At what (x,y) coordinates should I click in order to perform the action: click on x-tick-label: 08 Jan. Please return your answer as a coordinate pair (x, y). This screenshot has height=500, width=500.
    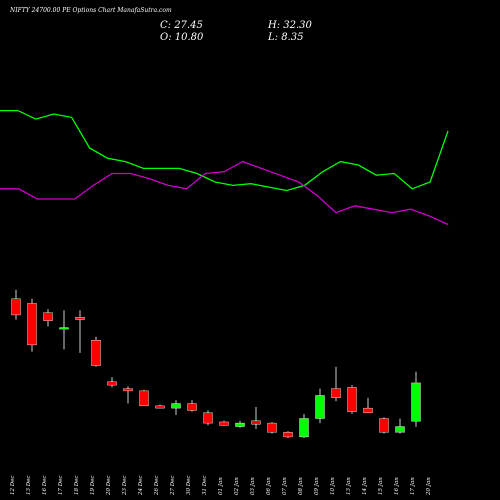
    Looking at the image, I should click on (301, 486).